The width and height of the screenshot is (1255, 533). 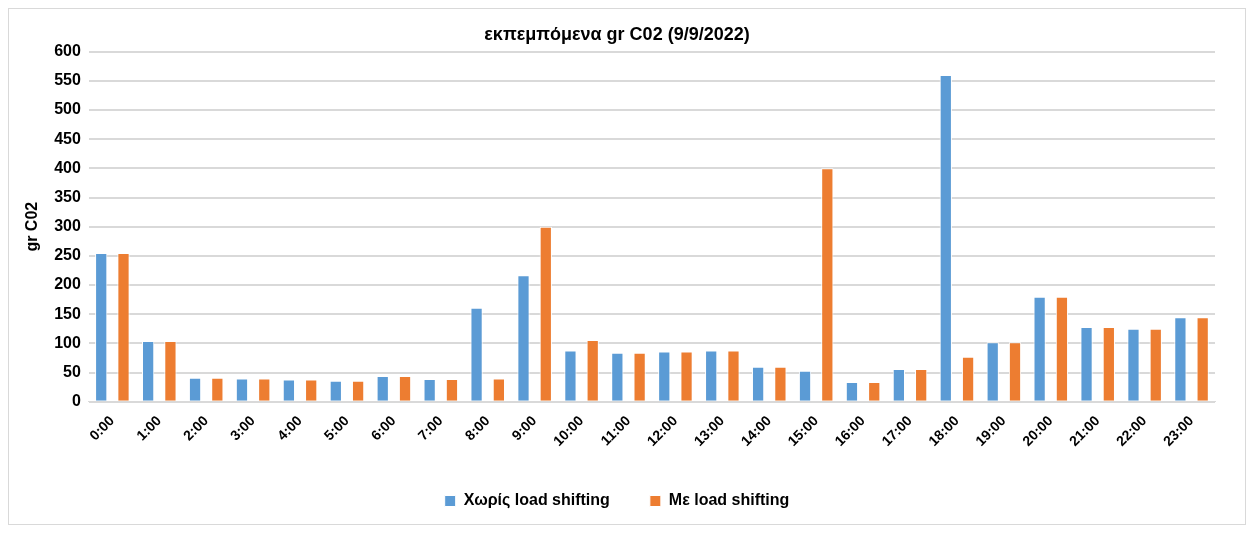 I want to click on y-tick-label: 200, so click(x=67, y=284).